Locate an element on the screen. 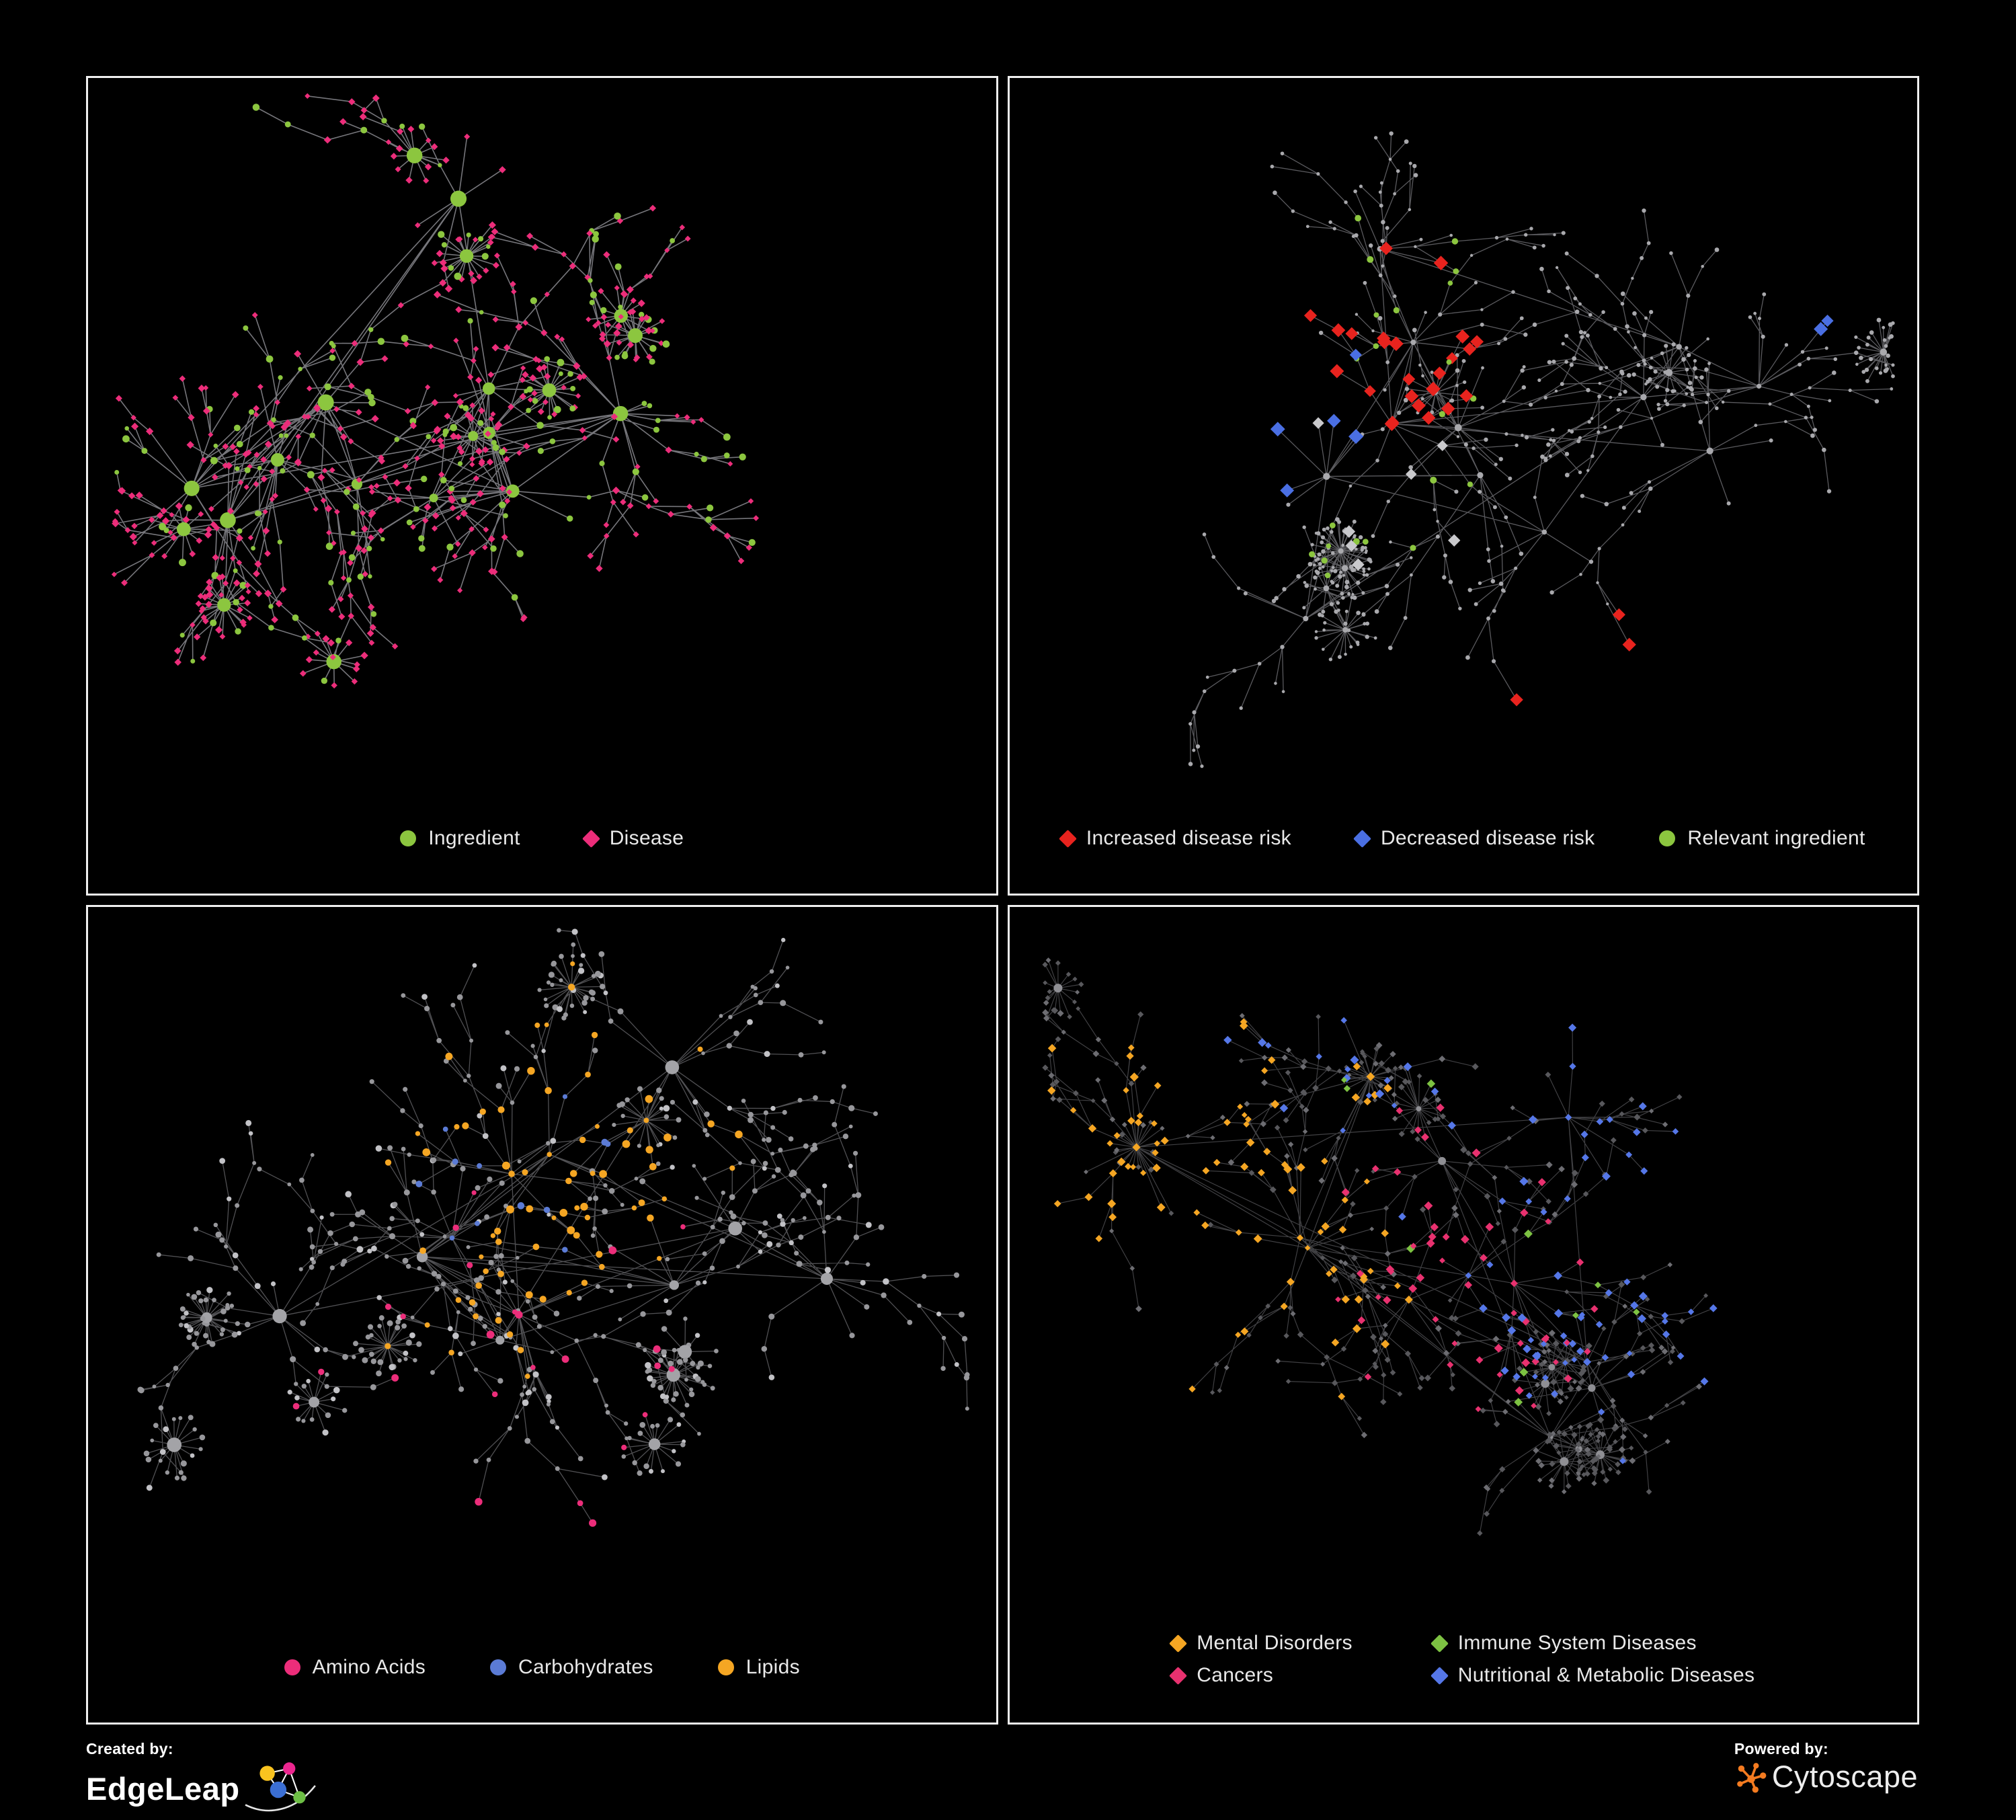 This screenshot has width=2016, height=1820. legend-item: Relevant ingredient is located at coordinates (1762, 838).